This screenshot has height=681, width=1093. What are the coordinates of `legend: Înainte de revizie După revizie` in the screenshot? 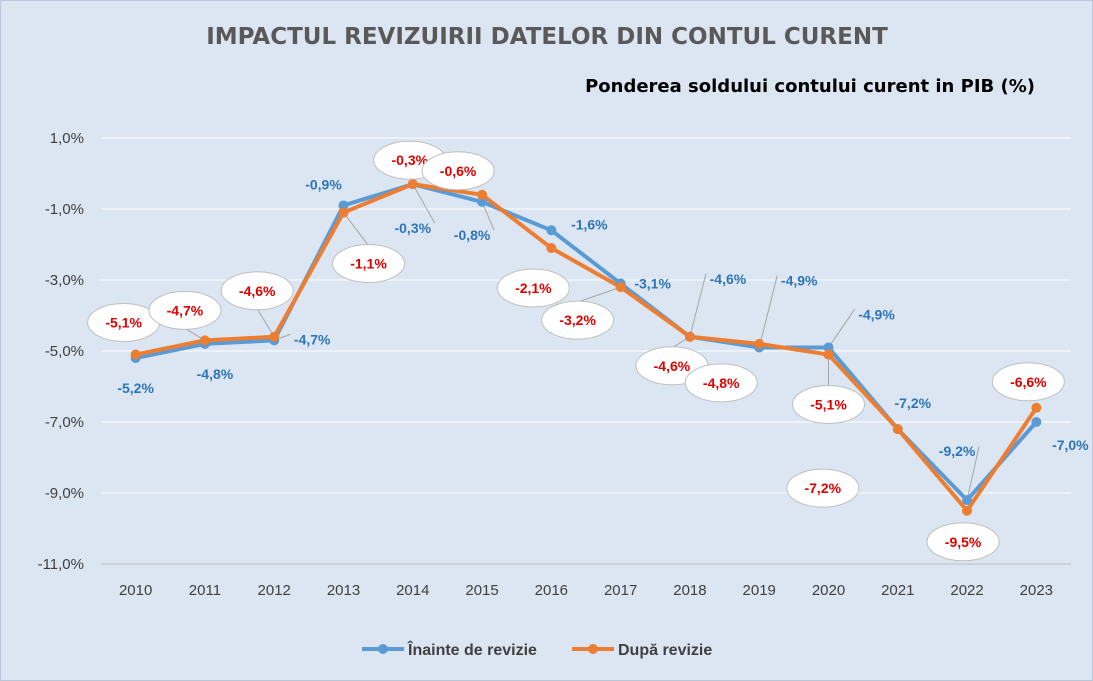 It's located at (537, 649).